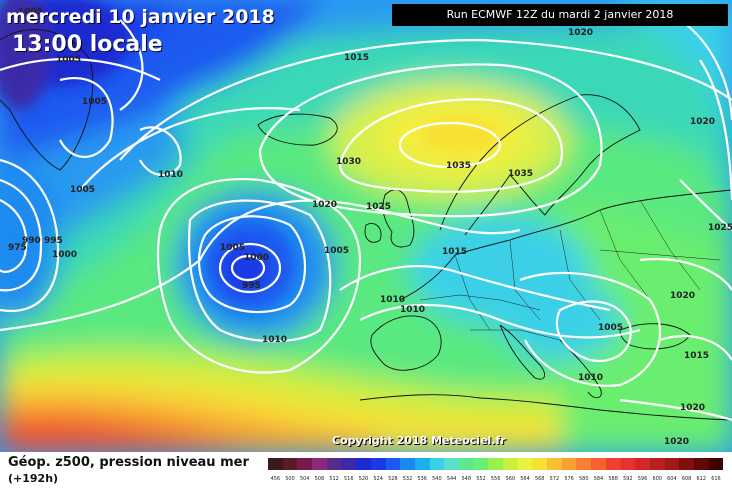 The height and width of the screenshot is (488, 732). I want to click on color-scale-tick: 512, so click(334, 479).